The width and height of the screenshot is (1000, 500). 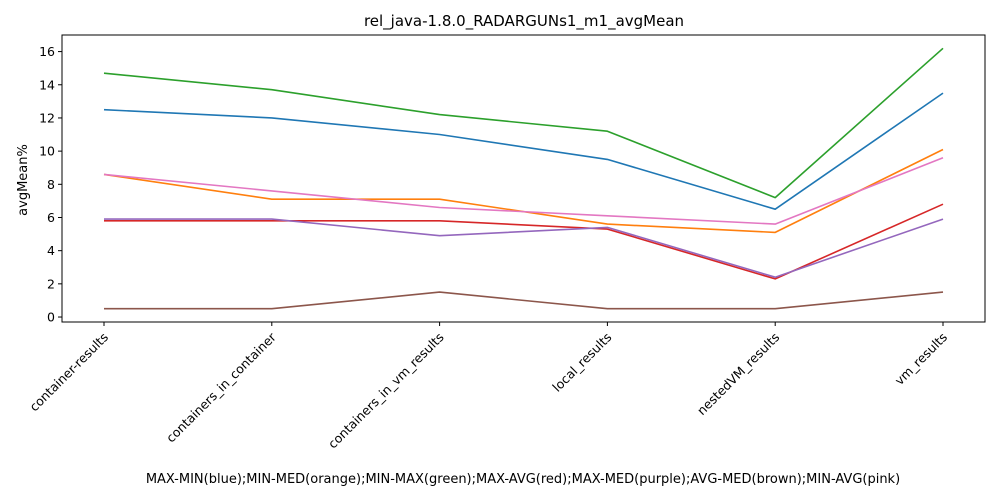 I want to click on chart-title: rel_java-1.8.0_RADARGUNs1_m1_avgMean, so click(x=524, y=21).